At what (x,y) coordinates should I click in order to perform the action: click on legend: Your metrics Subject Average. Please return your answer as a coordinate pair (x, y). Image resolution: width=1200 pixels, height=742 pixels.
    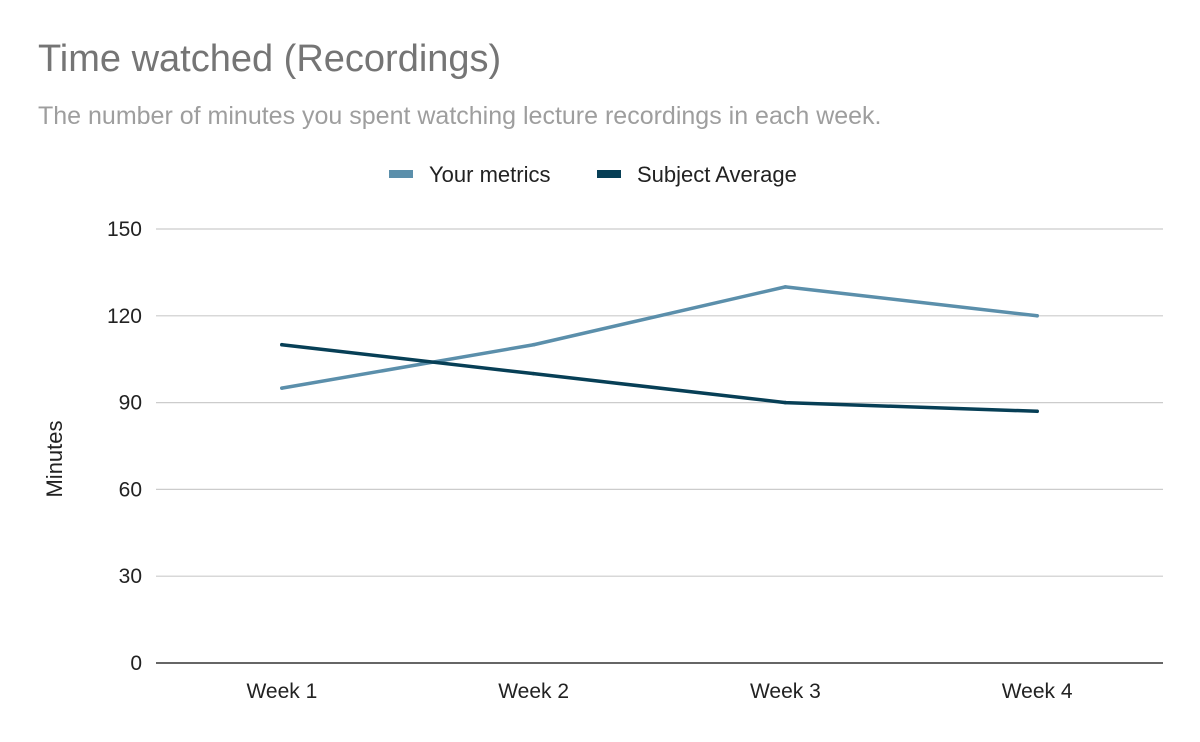
    Looking at the image, I should click on (593, 174).